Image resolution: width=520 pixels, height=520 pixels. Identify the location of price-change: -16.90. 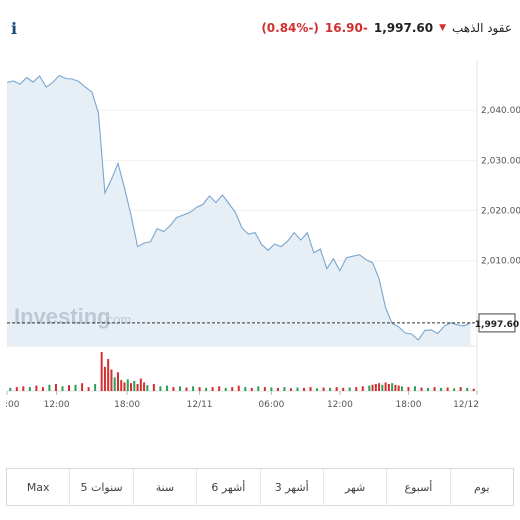
(346, 28).